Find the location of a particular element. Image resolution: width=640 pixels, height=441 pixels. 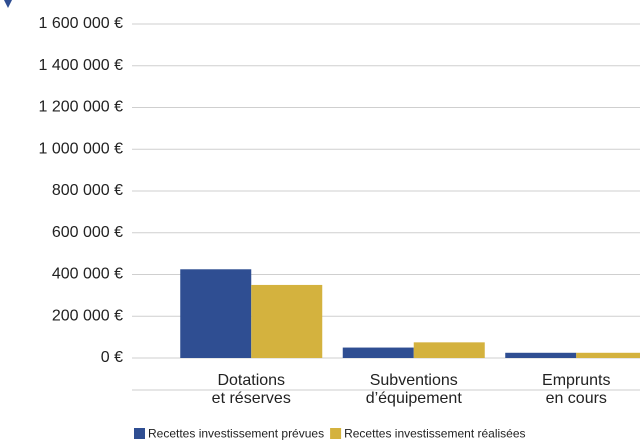

x-tick-label: en cours is located at coordinates (576, 398).